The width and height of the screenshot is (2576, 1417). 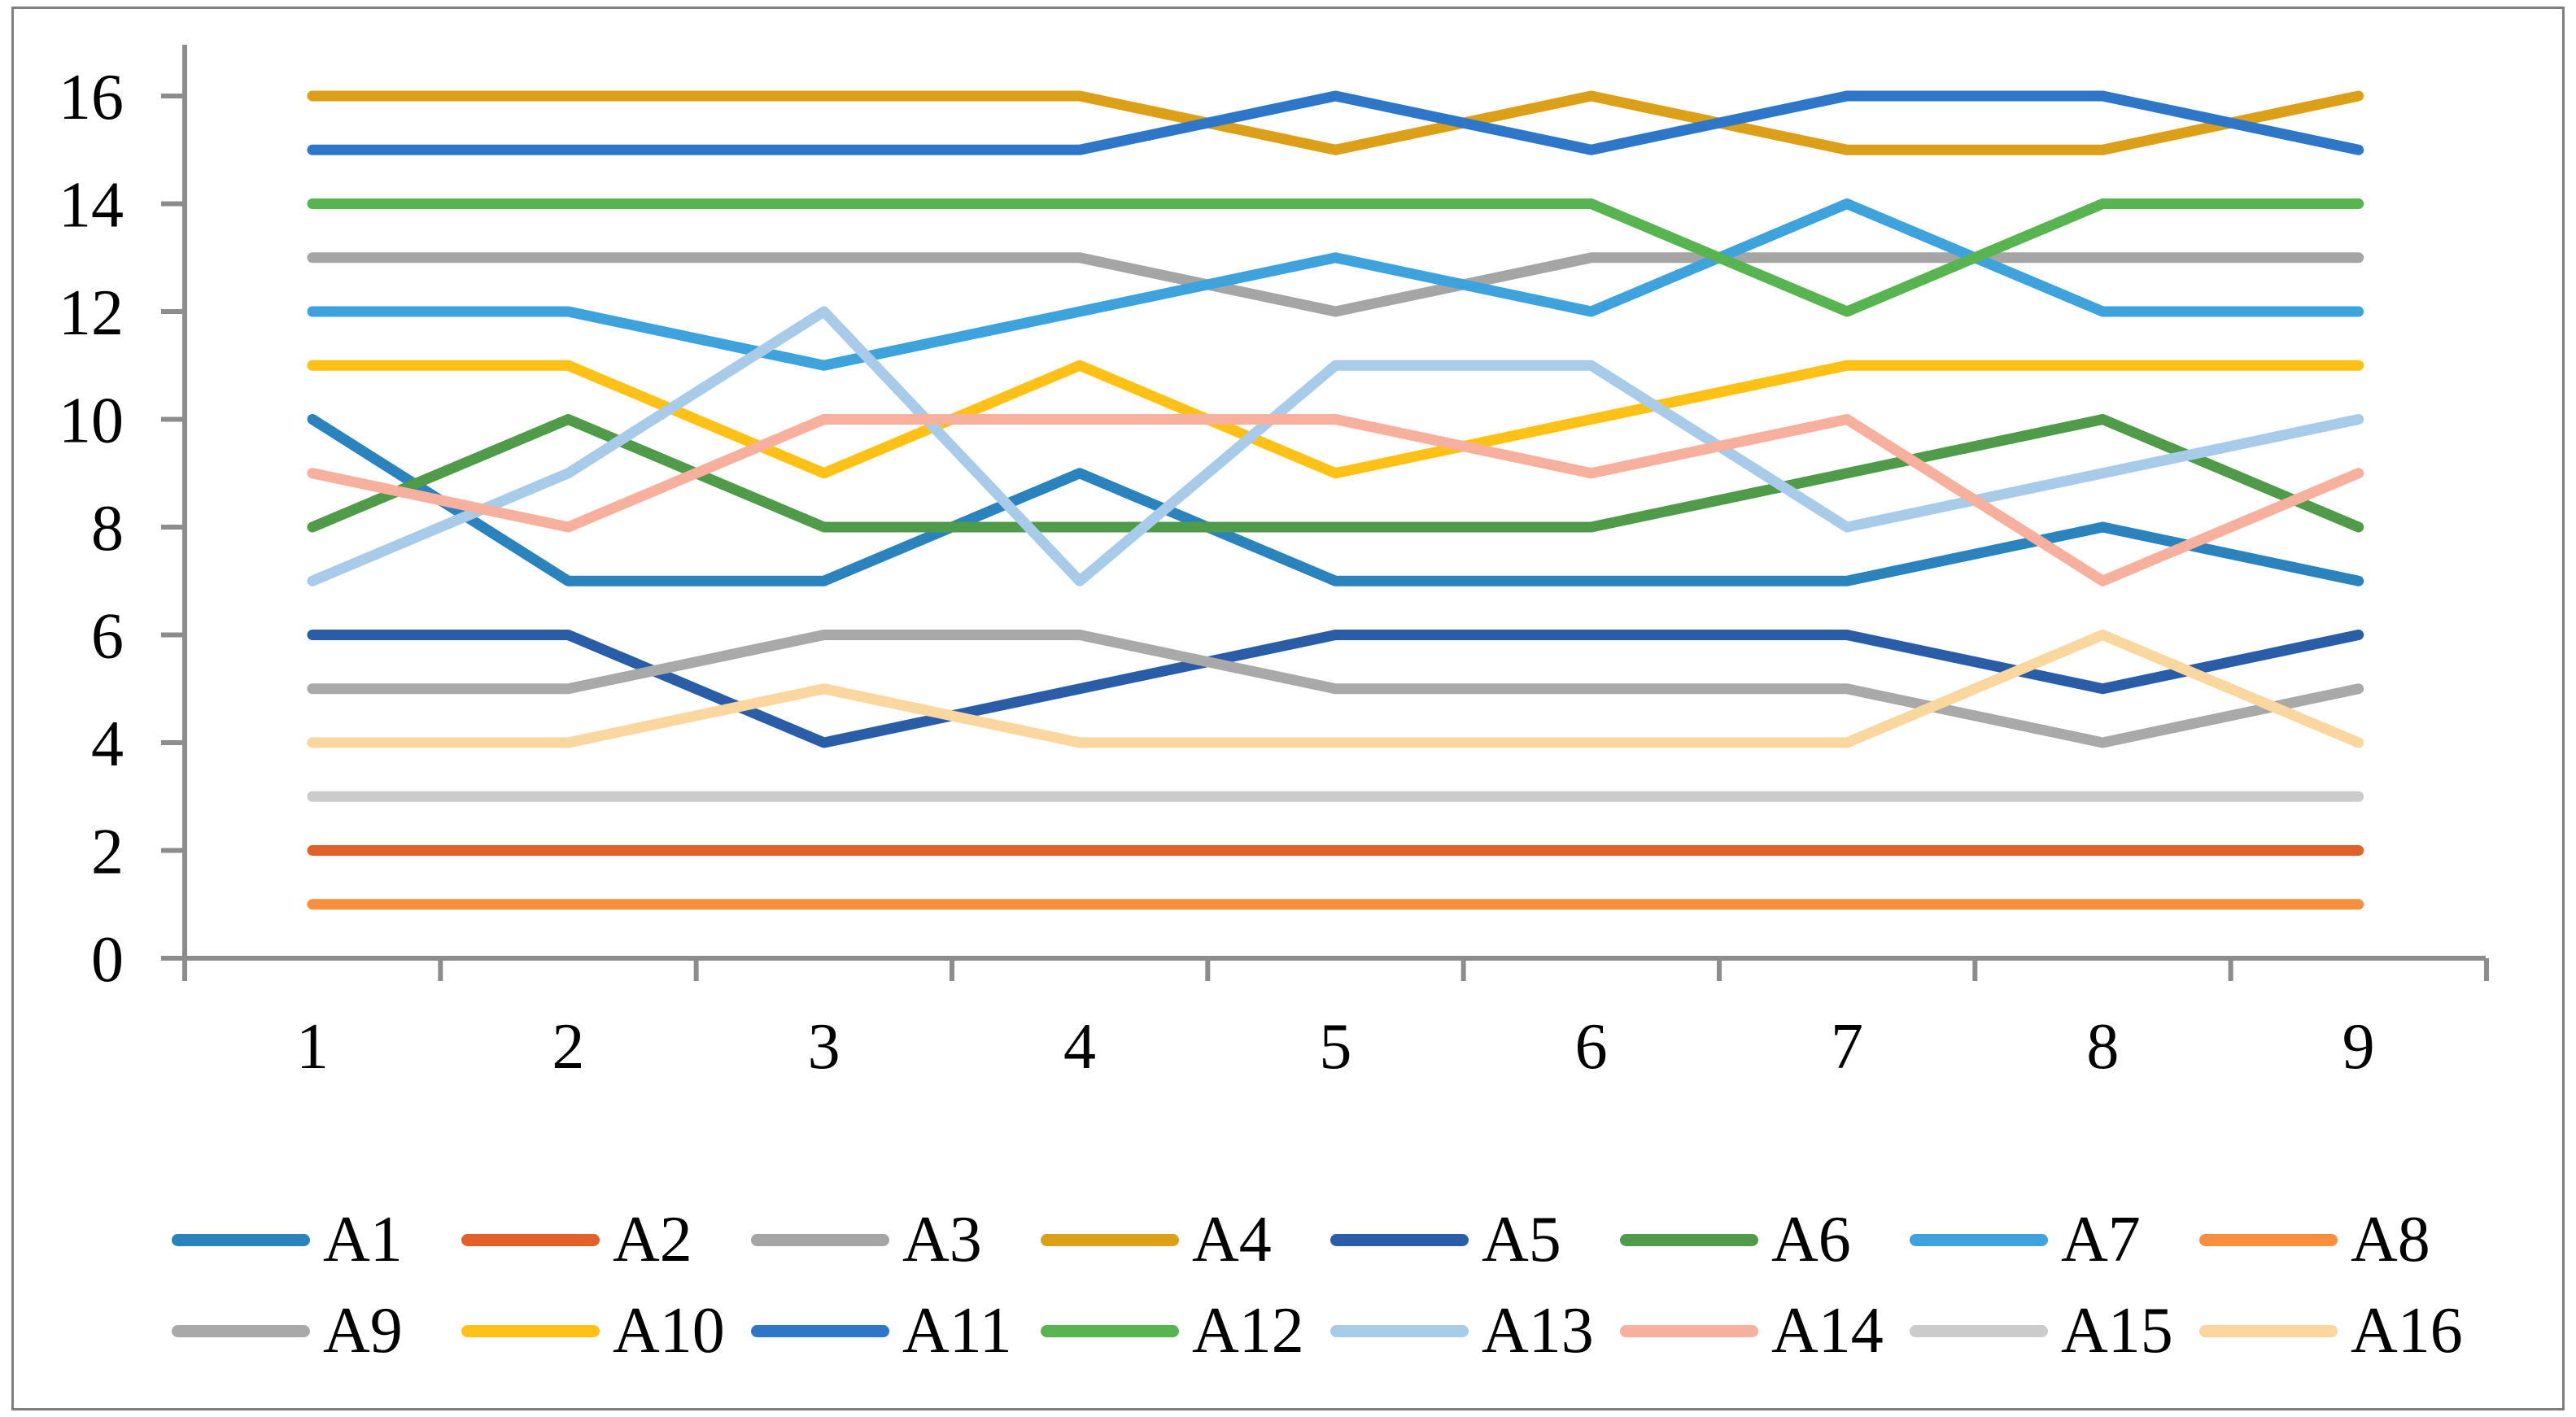 What do you see at coordinates (942, 1239) in the screenshot?
I see `legend-label: A3` at bounding box center [942, 1239].